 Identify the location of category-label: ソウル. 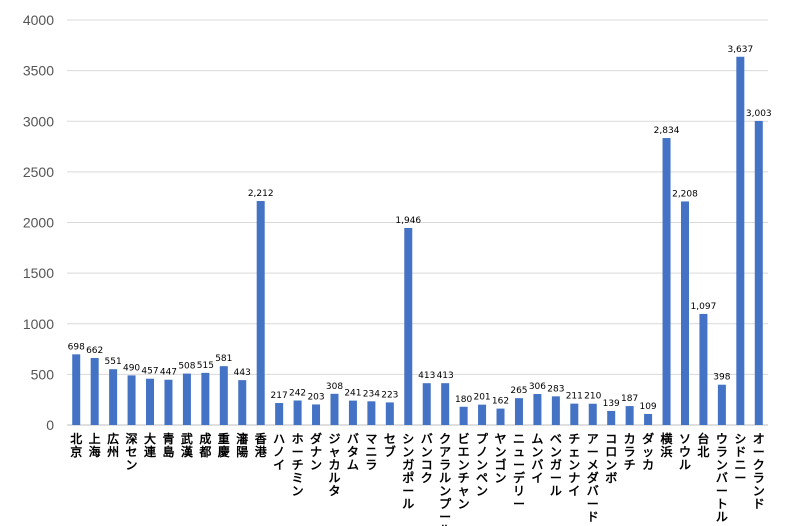
(685, 452).